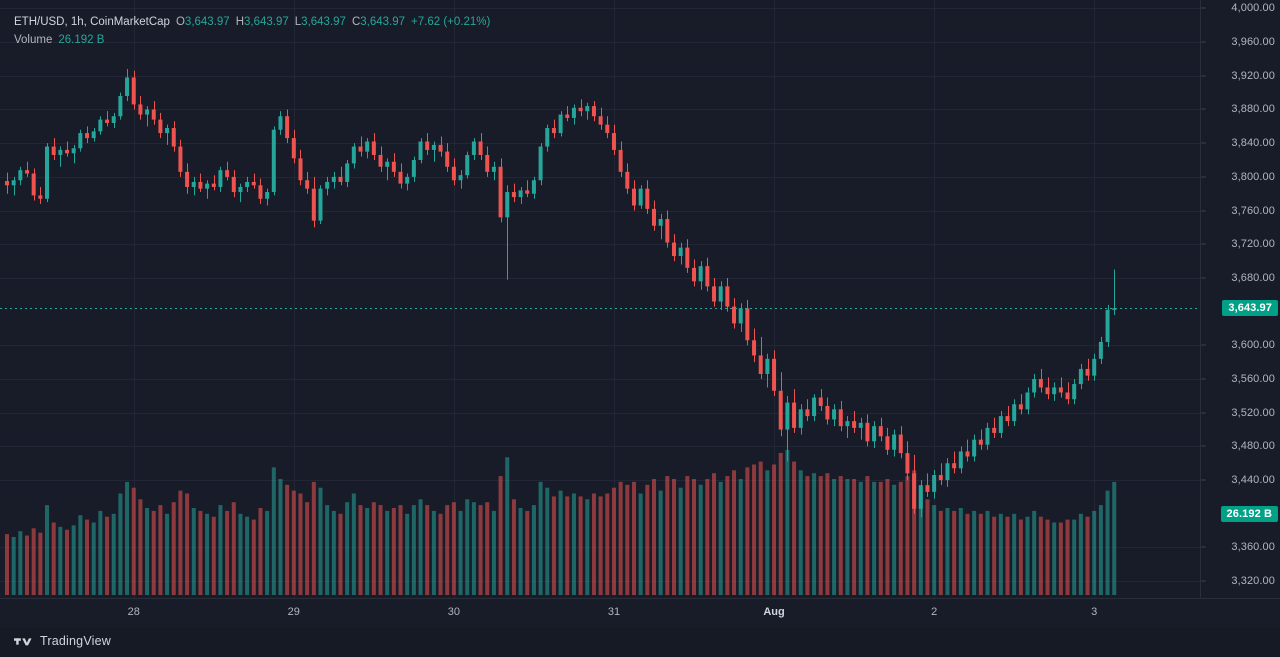 The height and width of the screenshot is (657, 1280). I want to click on legend-volume-value: 26.192 B, so click(81, 40).